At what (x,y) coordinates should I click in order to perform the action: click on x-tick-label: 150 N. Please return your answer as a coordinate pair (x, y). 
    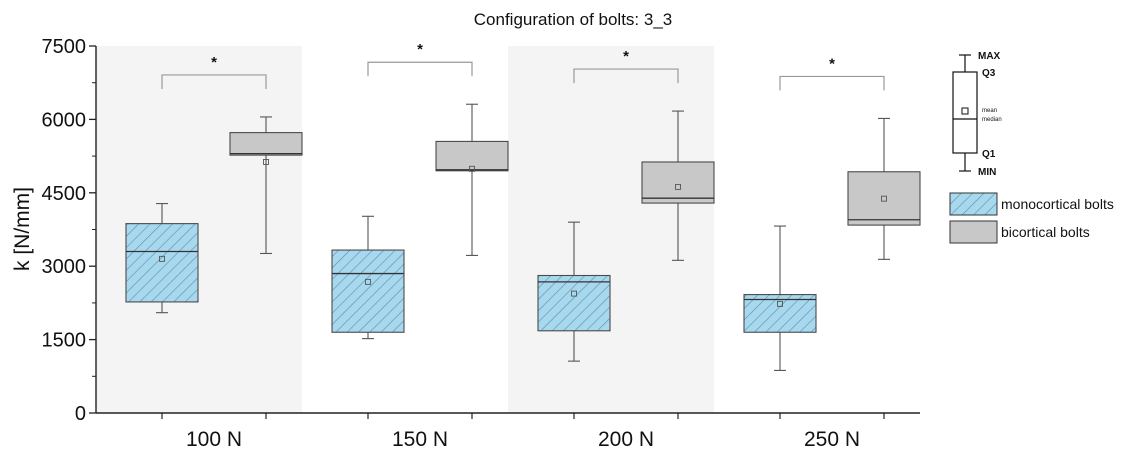
    Looking at the image, I should click on (420, 439).